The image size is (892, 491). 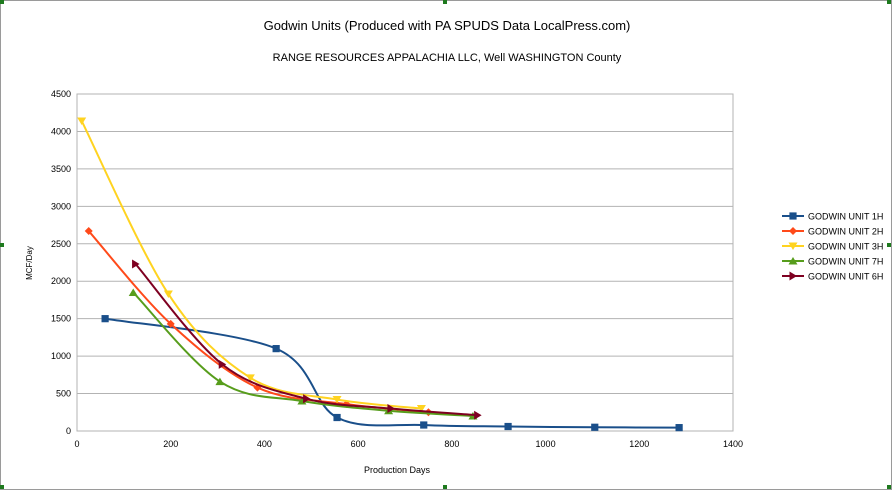 I want to click on legend-label: GODWIN UNIT 7H, so click(x=845, y=262).